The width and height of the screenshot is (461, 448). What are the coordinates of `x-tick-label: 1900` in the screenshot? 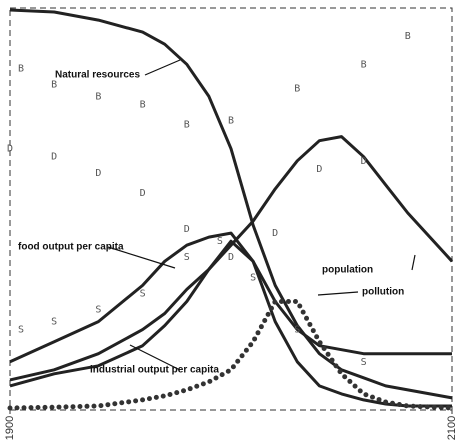 It's located at (10, 428).